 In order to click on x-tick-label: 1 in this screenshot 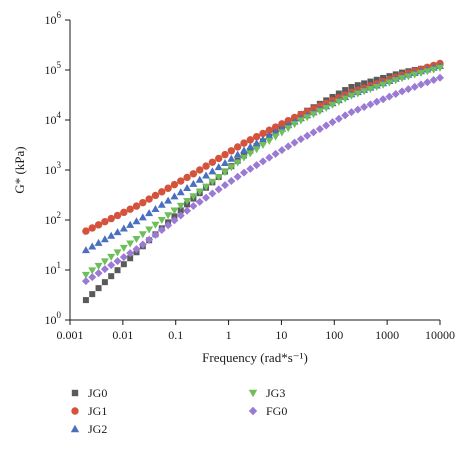, I will do `click(229, 335)`.